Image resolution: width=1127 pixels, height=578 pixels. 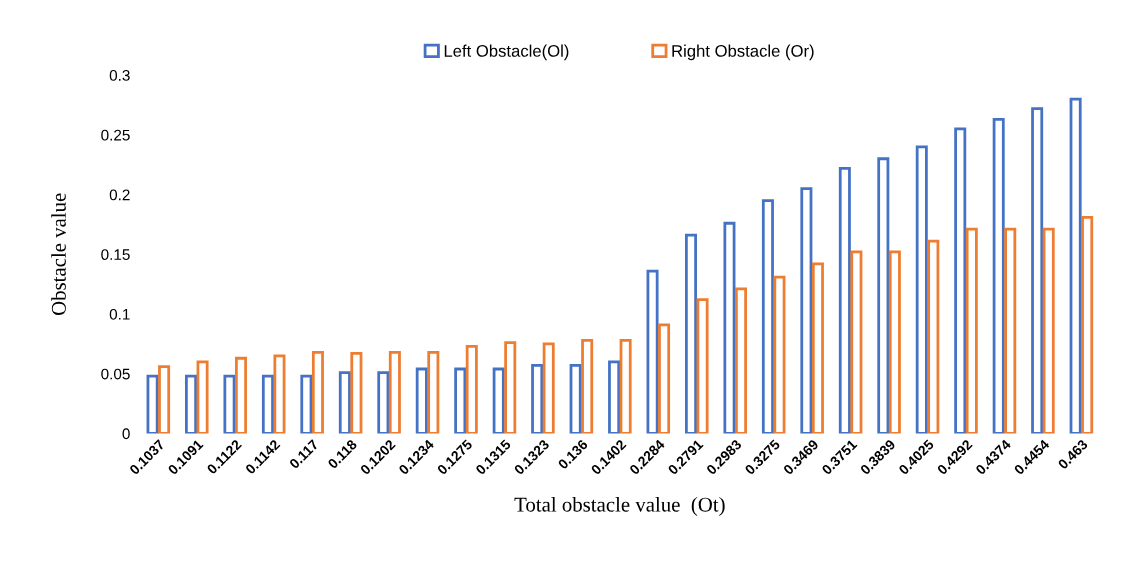 I want to click on y-tick-label: 0.2, so click(x=119, y=195).